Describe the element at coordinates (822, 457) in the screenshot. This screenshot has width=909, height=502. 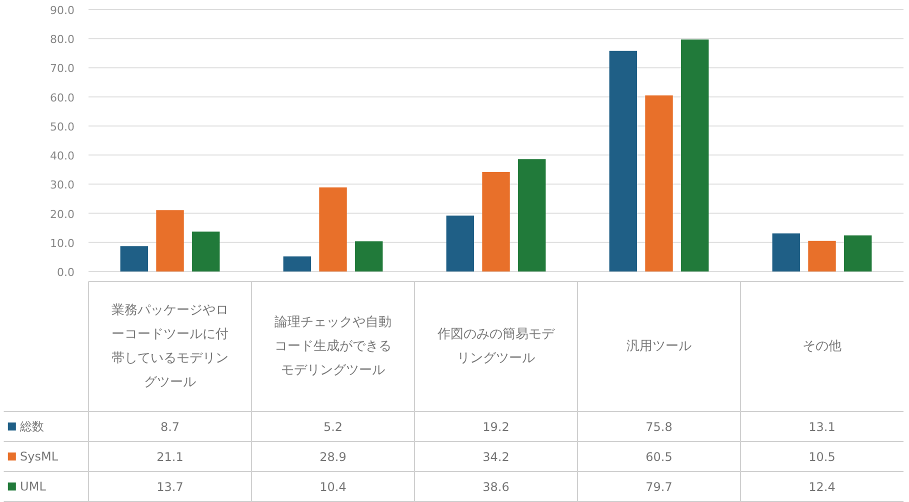
I see `data-label: 10.5` at that location.